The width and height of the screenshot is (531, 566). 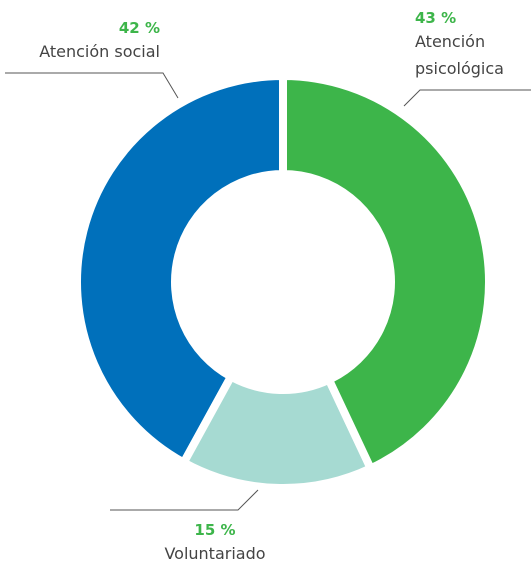 I want to click on label-group: 15 % Voluntariado, so click(x=215, y=543).